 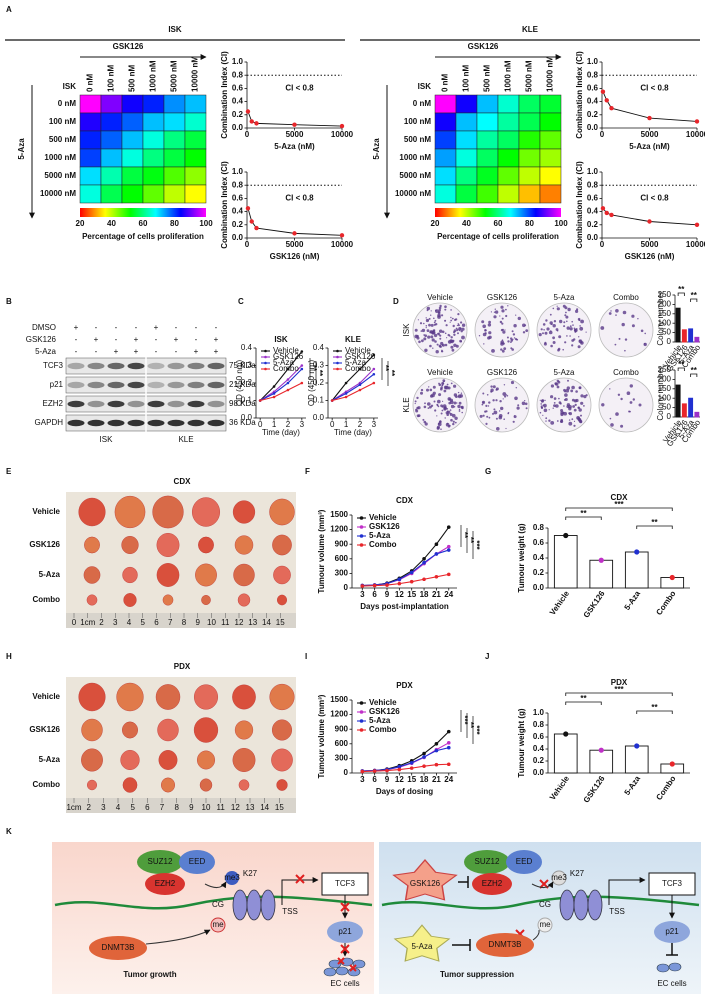 What do you see at coordinates (637, 552) in the screenshot?
I see `mean-marker` at bounding box center [637, 552].